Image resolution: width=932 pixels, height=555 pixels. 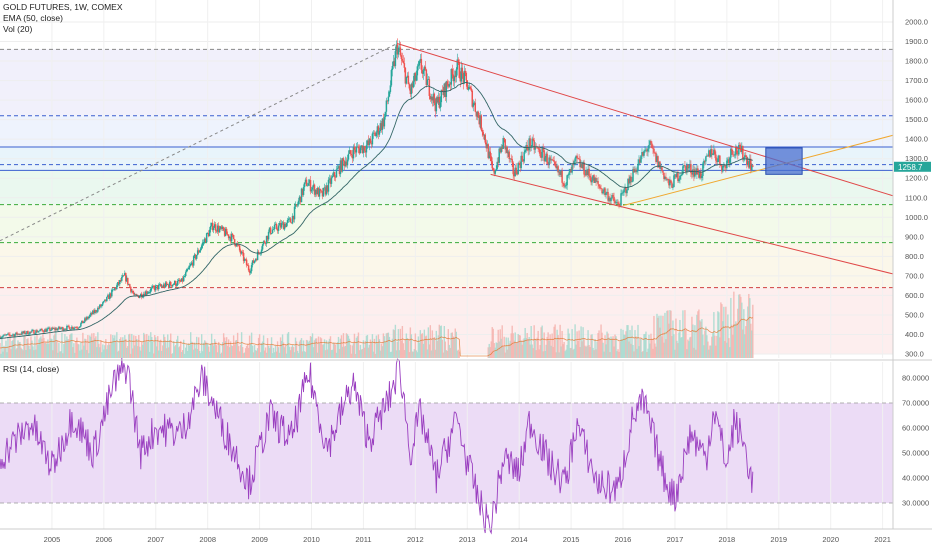 What do you see at coordinates (33, 18) in the screenshot?
I see `ema-legend: EMA (50, close)` at bounding box center [33, 18].